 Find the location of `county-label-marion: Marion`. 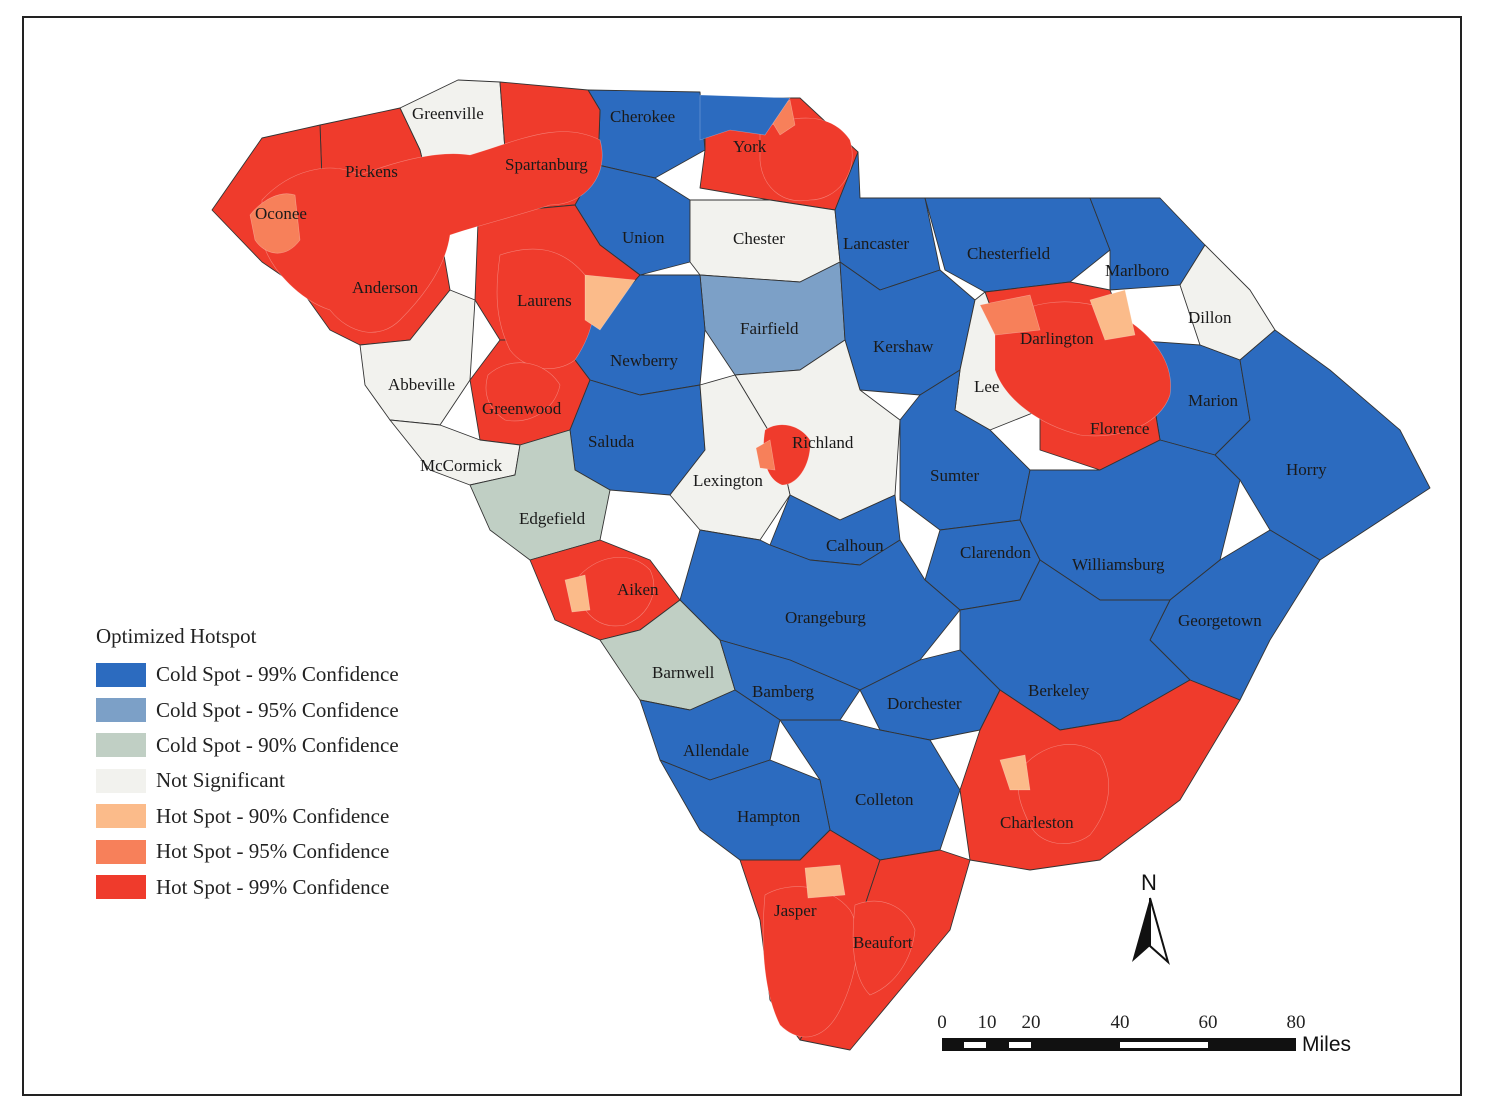

county-label-marion: Marion is located at coordinates (1213, 400).